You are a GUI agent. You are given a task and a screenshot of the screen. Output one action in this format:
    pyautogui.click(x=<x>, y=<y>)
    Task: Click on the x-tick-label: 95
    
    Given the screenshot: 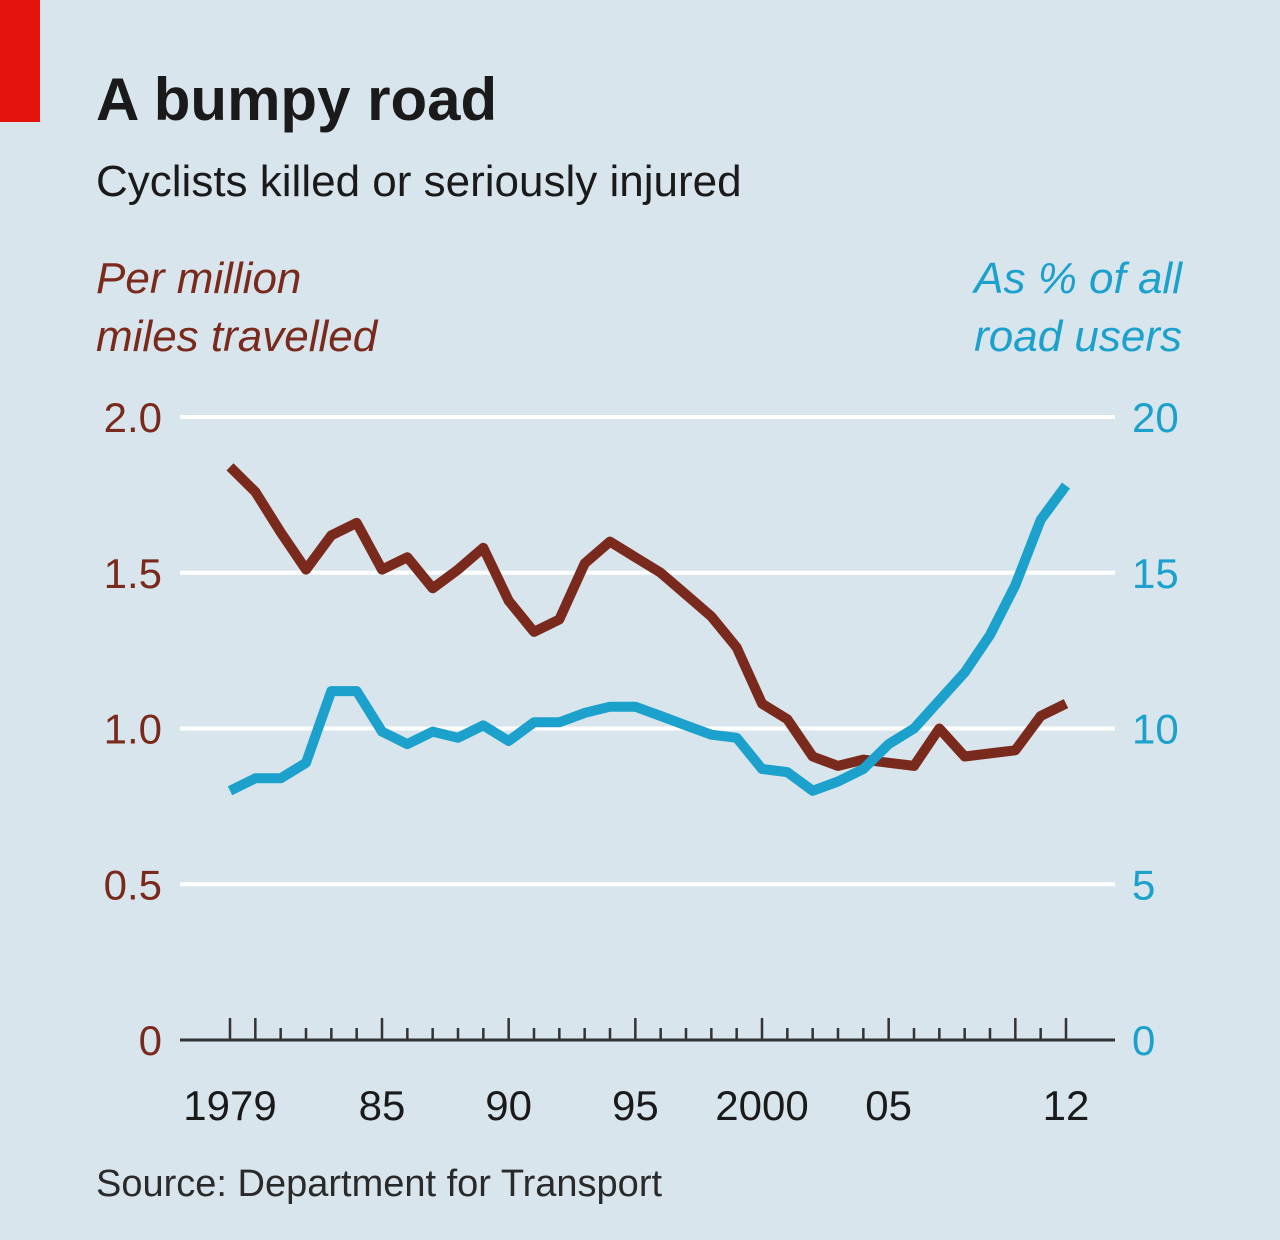 What is the action you would take?
    pyautogui.click(x=635, y=1105)
    